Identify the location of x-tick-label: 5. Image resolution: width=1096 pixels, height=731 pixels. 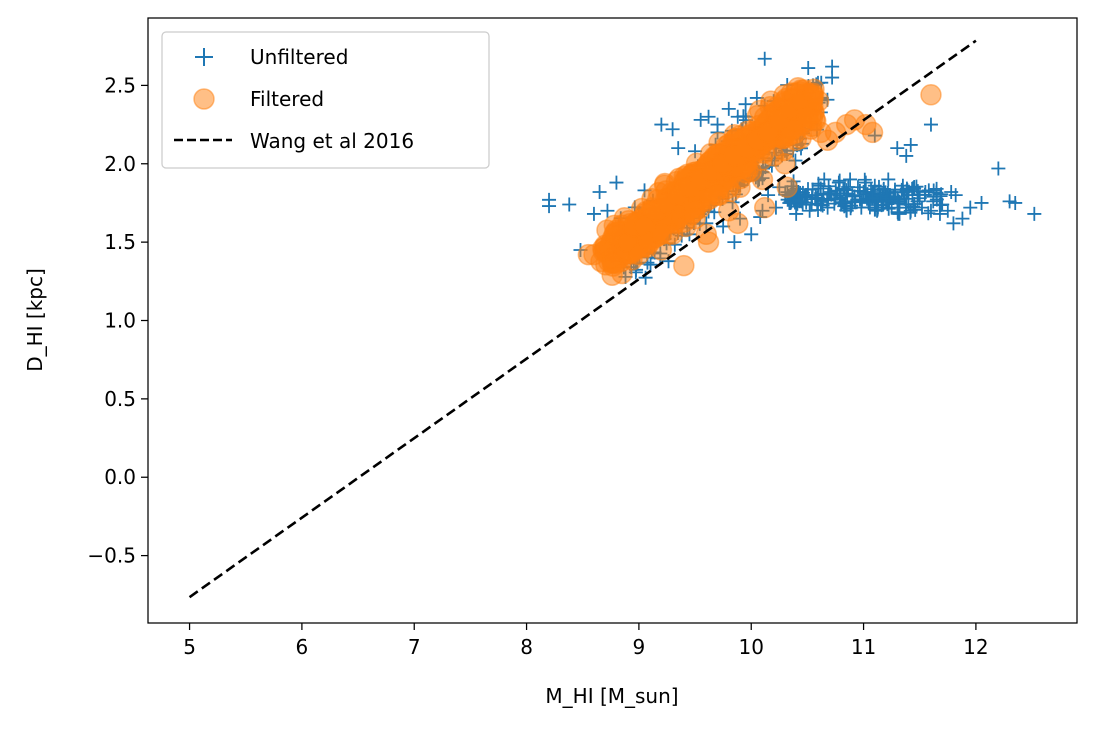
(189, 647).